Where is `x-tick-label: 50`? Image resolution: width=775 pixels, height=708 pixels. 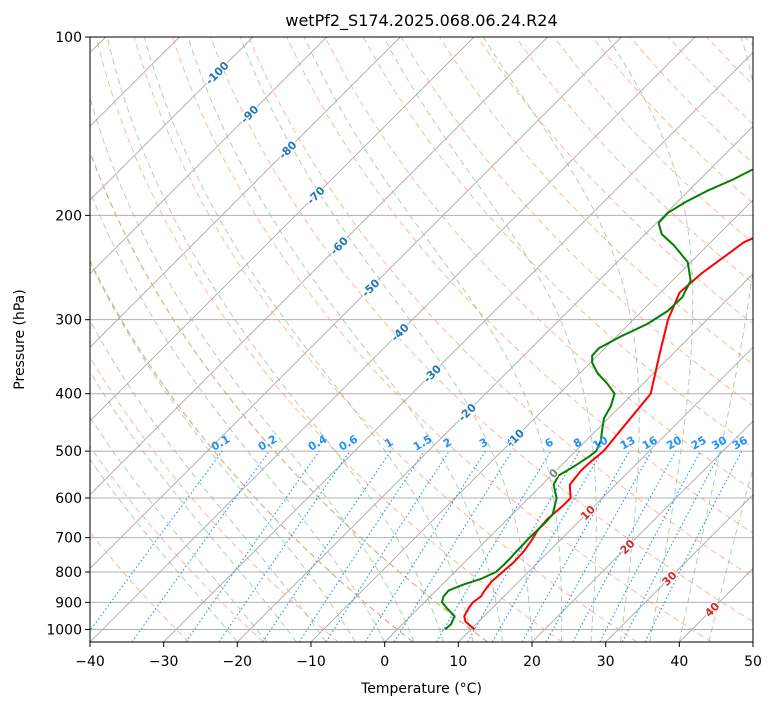
x-tick-label: 50 is located at coordinates (753, 662).